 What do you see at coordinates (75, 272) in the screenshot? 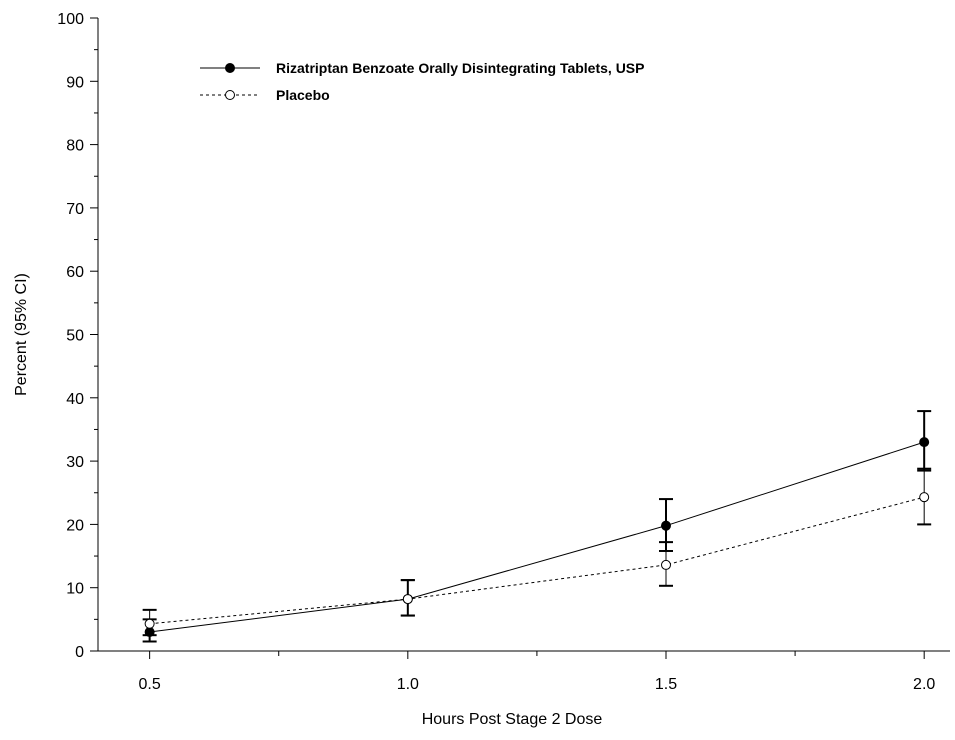
I see `y-tick-label: 60` at bounding box center [75, 272].